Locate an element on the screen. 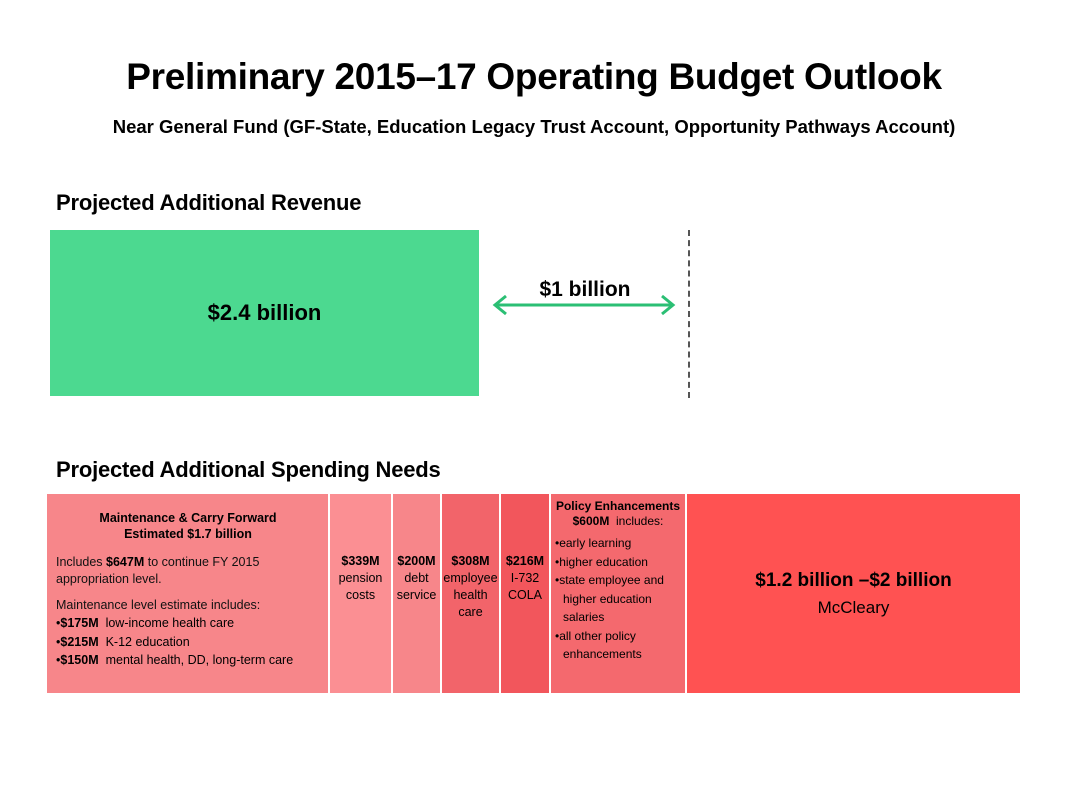 The height and width of the screenshot is (812, 1080). list-item-label: K-12 education is located at coordinates (147, 641).